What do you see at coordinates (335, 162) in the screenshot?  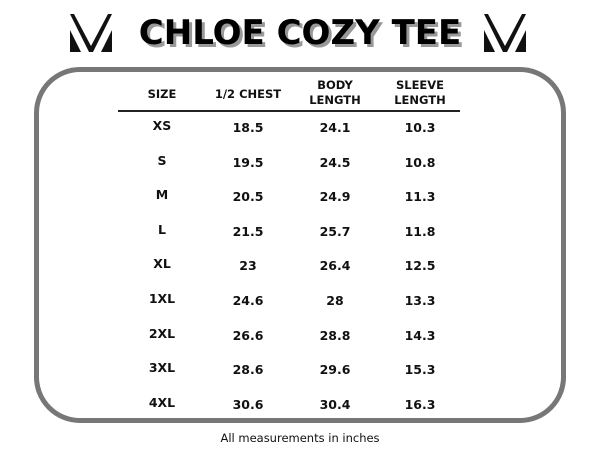 I see `table-cell: 24.5` at bounding box center [335, 162].